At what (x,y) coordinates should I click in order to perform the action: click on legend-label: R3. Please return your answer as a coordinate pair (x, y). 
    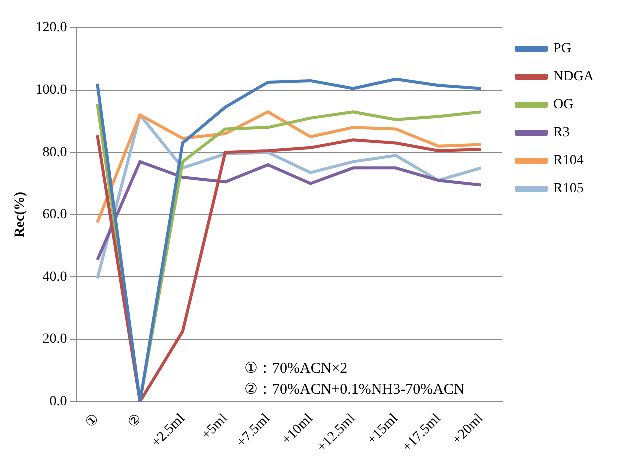
    Looking at the image, I should click on (562, 133).